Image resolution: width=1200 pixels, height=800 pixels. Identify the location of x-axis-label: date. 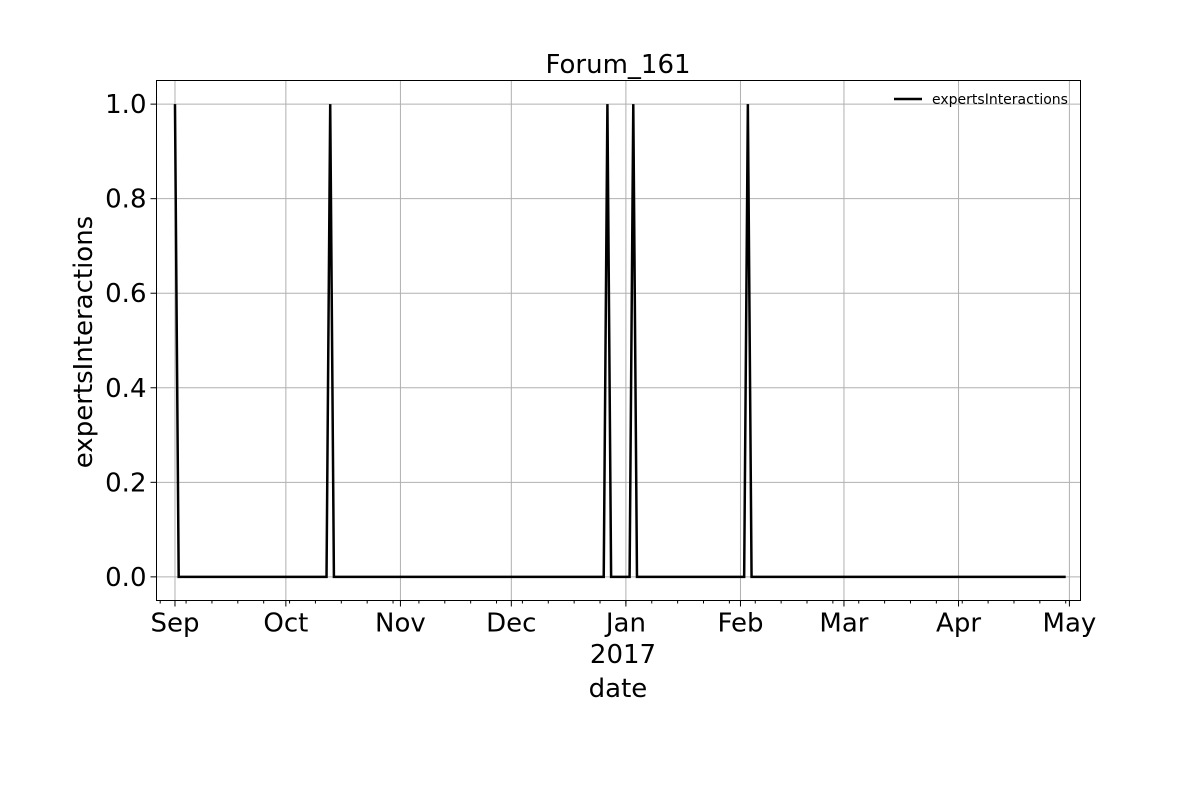
(618, 689).